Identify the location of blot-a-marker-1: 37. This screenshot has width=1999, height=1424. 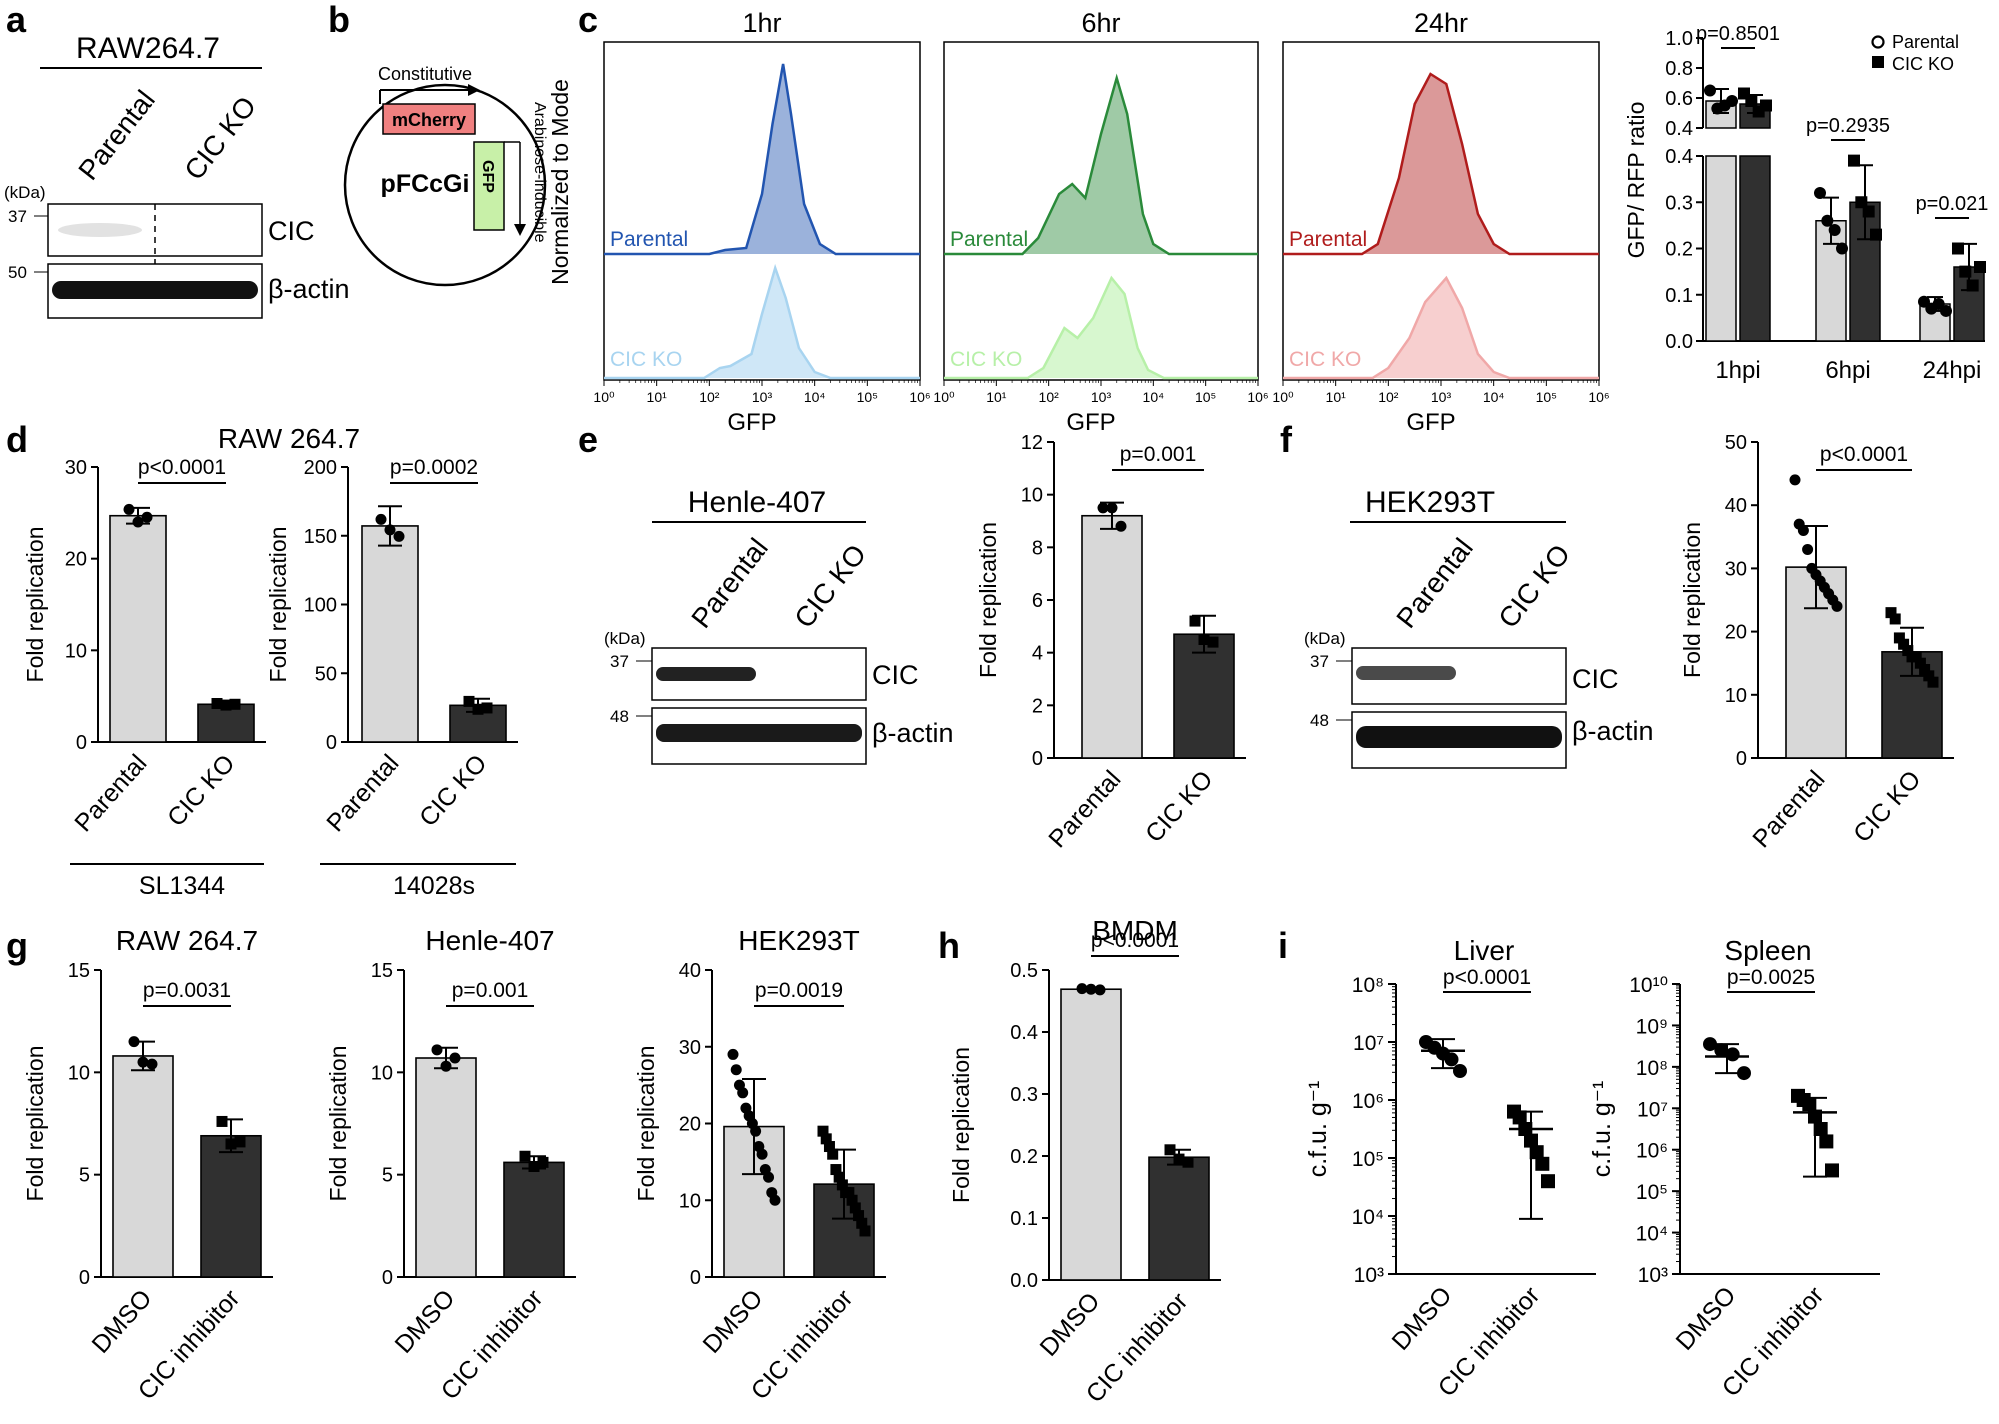
(17, 216).